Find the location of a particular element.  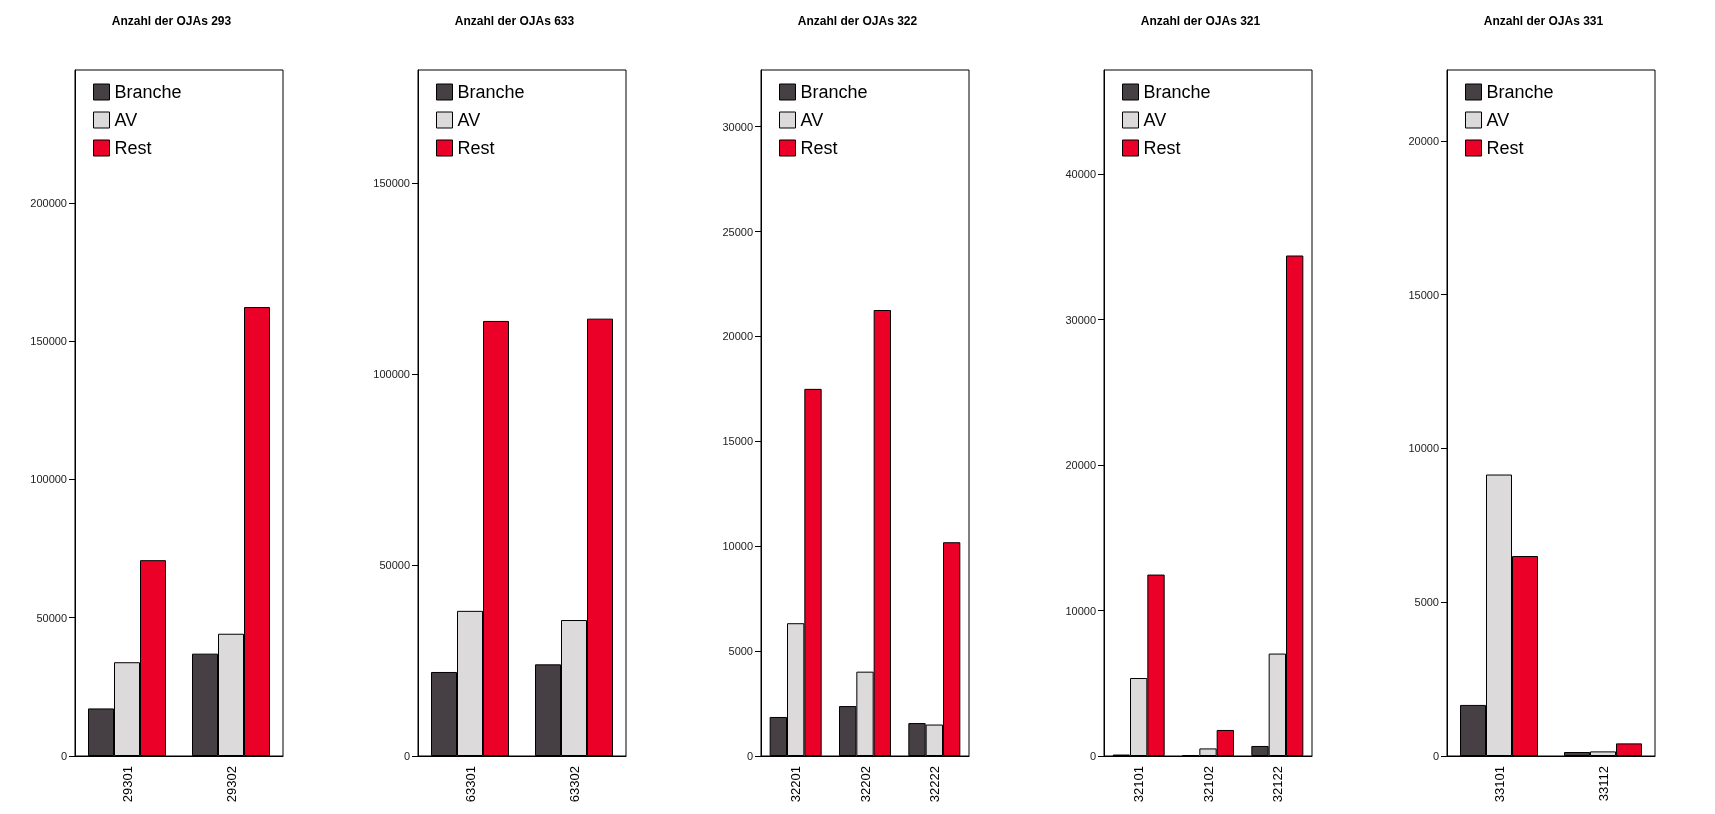

x-tick-label: 32202 is located at coordinates (865, 784).